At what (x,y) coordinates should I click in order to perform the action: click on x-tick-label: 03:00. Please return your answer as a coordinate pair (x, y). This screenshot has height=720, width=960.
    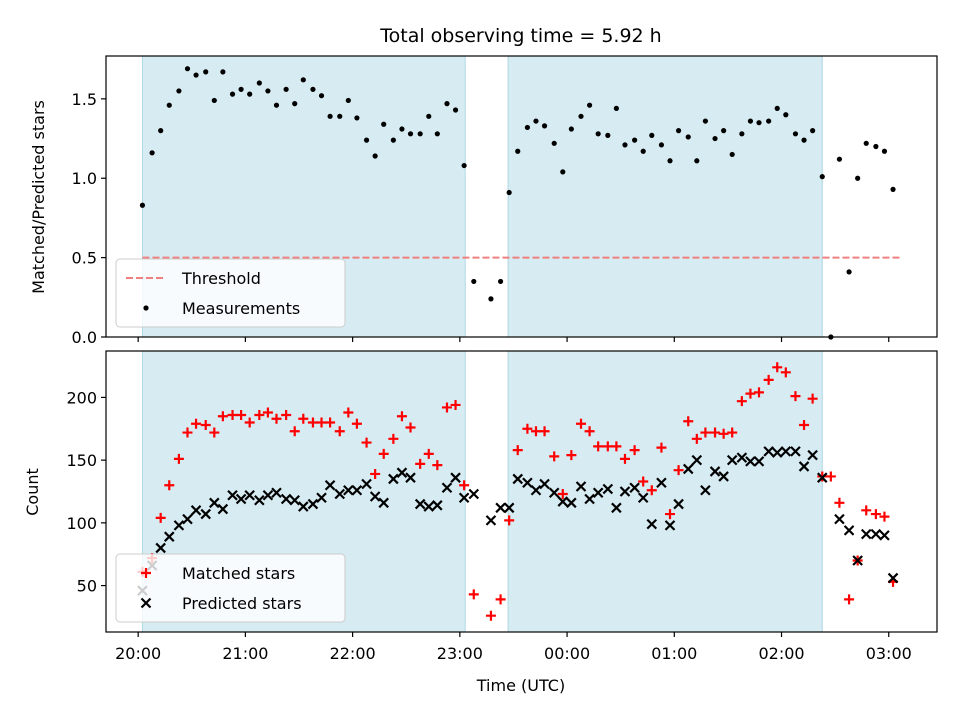
    Looking at the image, I should click on (889, 653).